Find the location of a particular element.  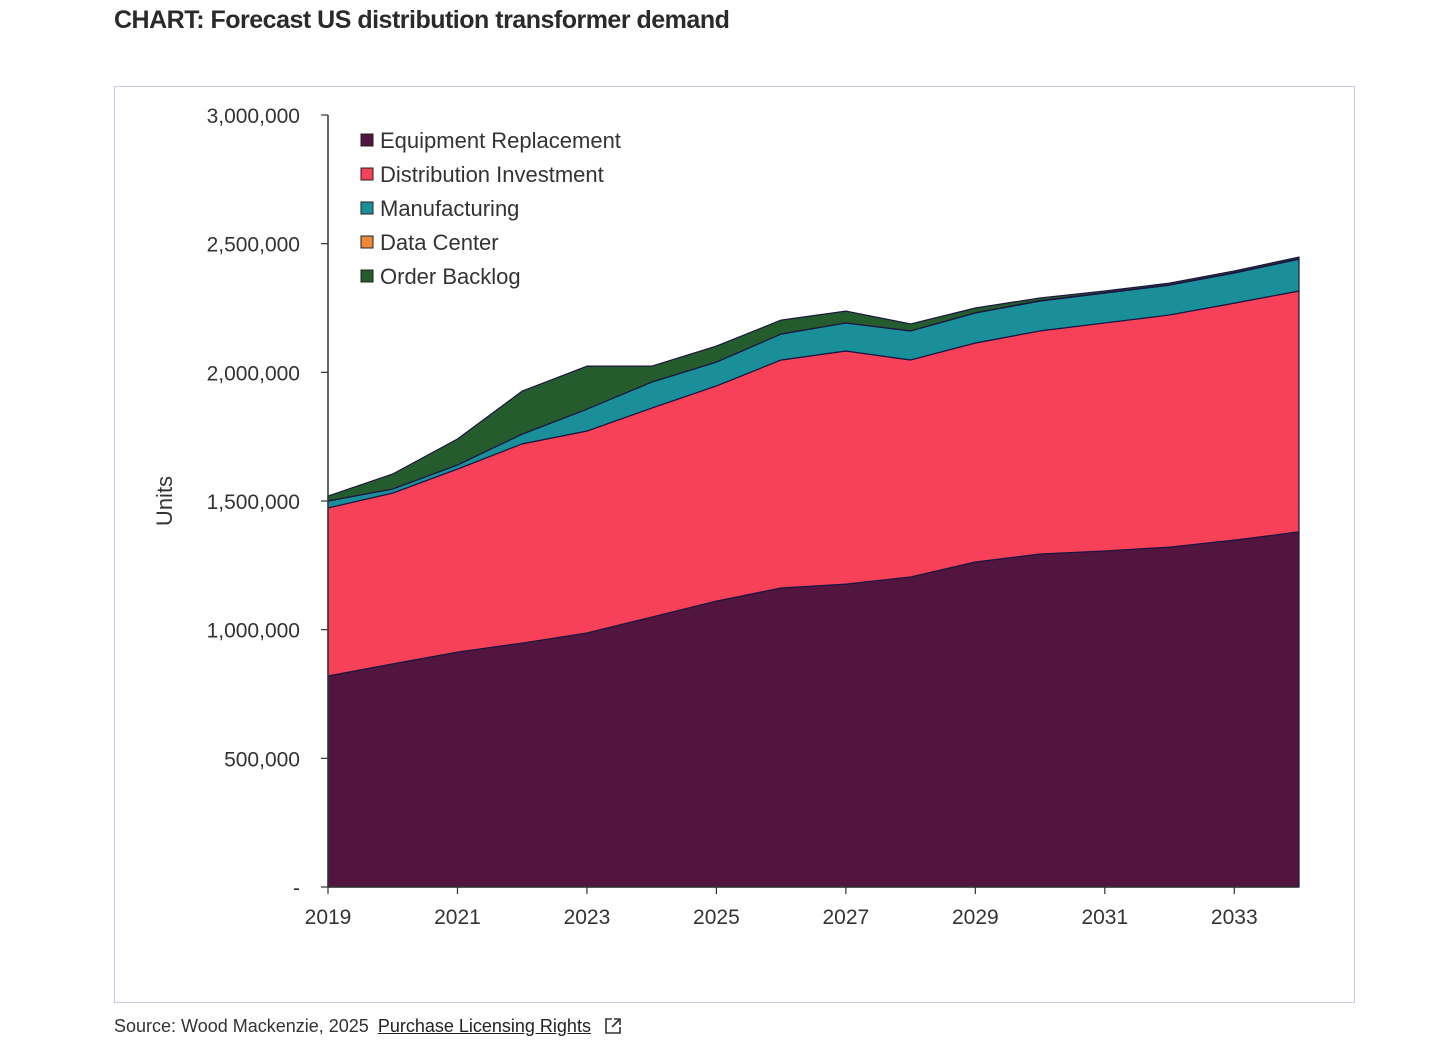

x-tick-label: 2033 is located at coordinates (1234, 917).